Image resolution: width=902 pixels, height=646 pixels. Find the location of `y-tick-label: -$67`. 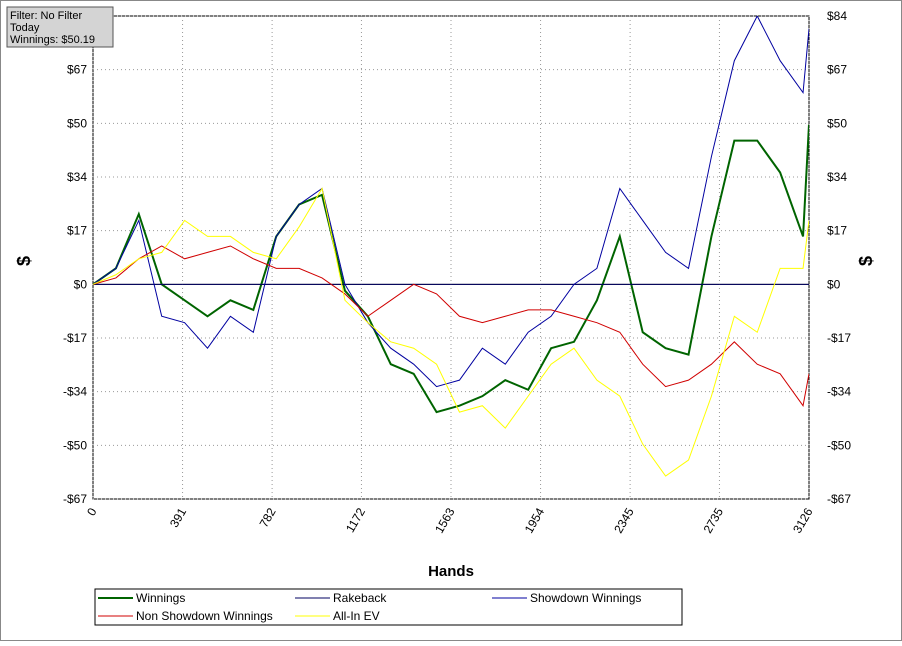

y-tick-label: -$67 is located at coordinates (75, 499).